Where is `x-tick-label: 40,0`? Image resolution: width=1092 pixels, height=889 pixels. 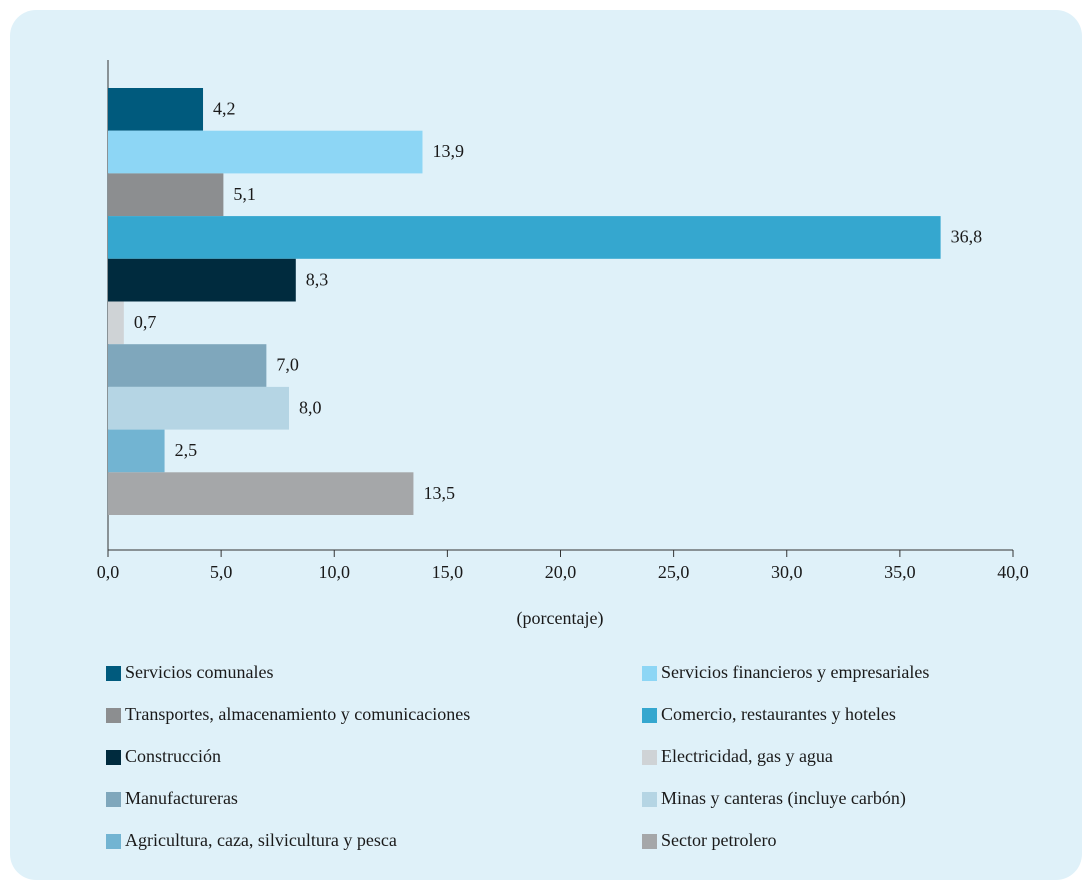
x-tick-label: 40,0 is located at coordinates (1013, 572).